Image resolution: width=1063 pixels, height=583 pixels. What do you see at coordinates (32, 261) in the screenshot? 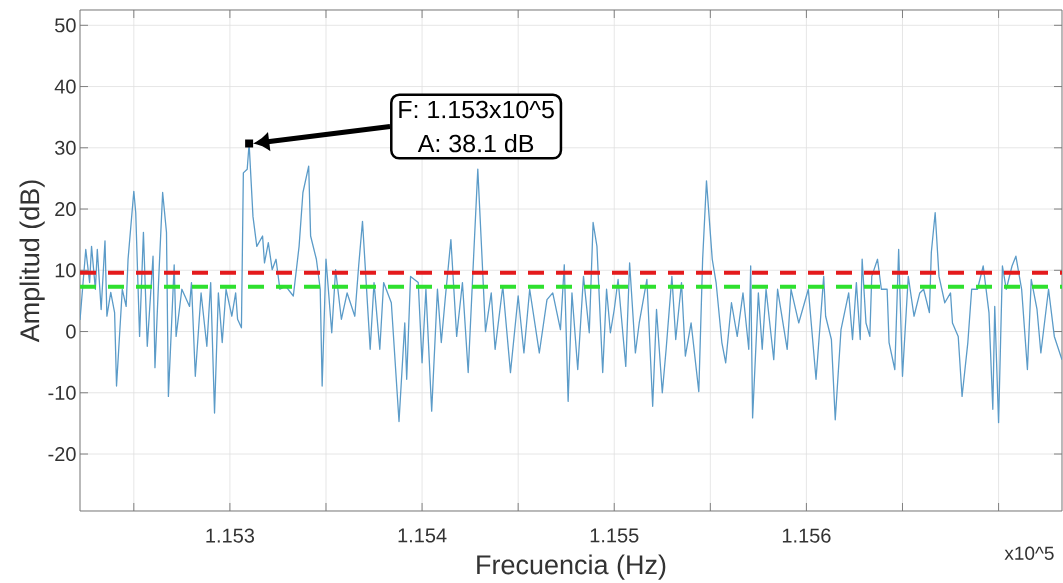
I see `y-axis-title: Amplitud (dB)` at bounding box center [32, 261].